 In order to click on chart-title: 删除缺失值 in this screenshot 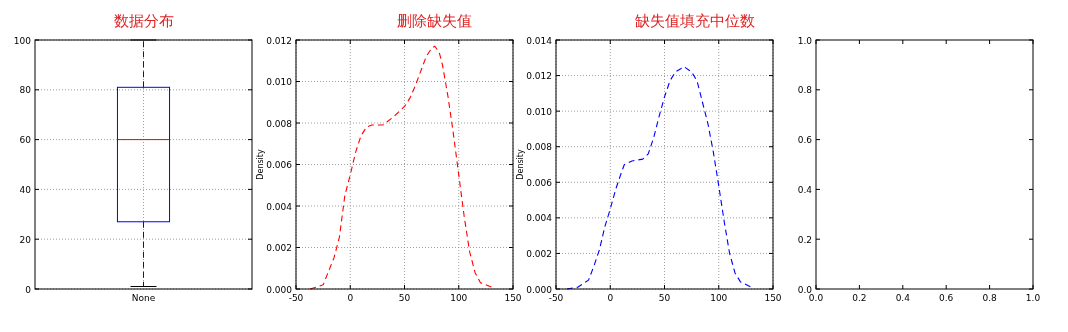, I will do `click(434, 21)`.